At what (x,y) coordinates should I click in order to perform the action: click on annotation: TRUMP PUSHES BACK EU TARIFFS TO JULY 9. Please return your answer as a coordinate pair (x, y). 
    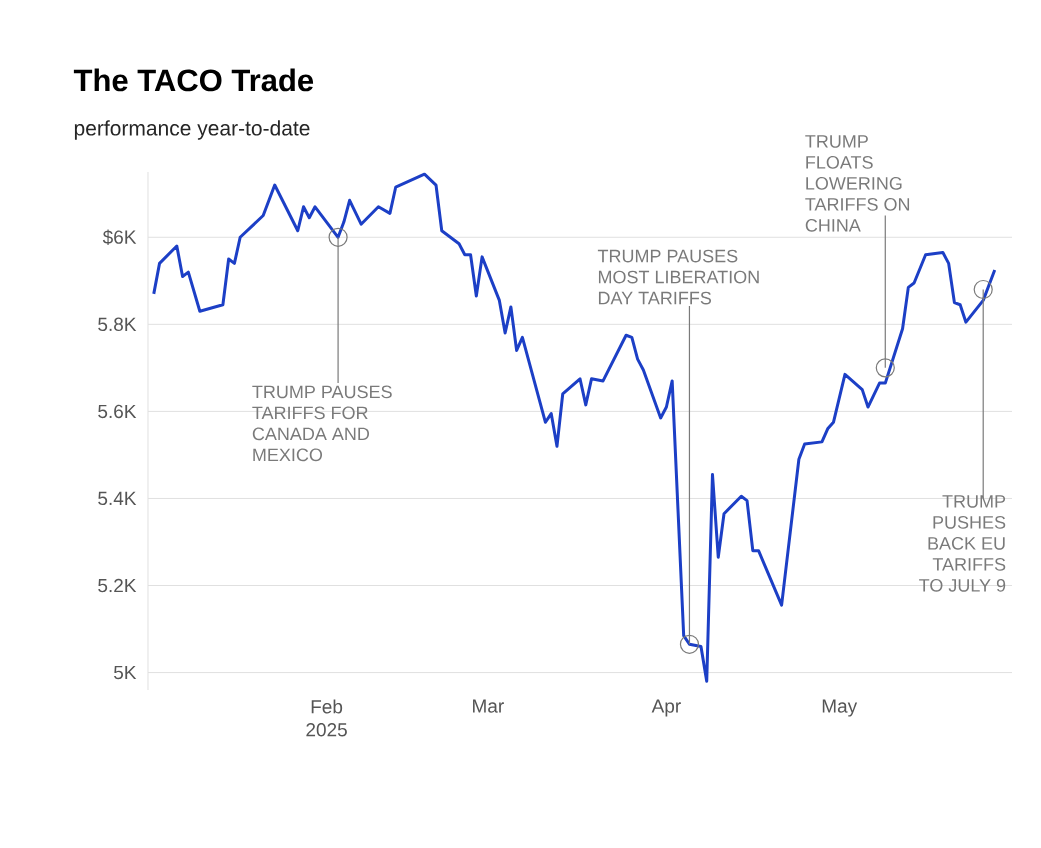
    Looking at the image, I should click on (962, 543).